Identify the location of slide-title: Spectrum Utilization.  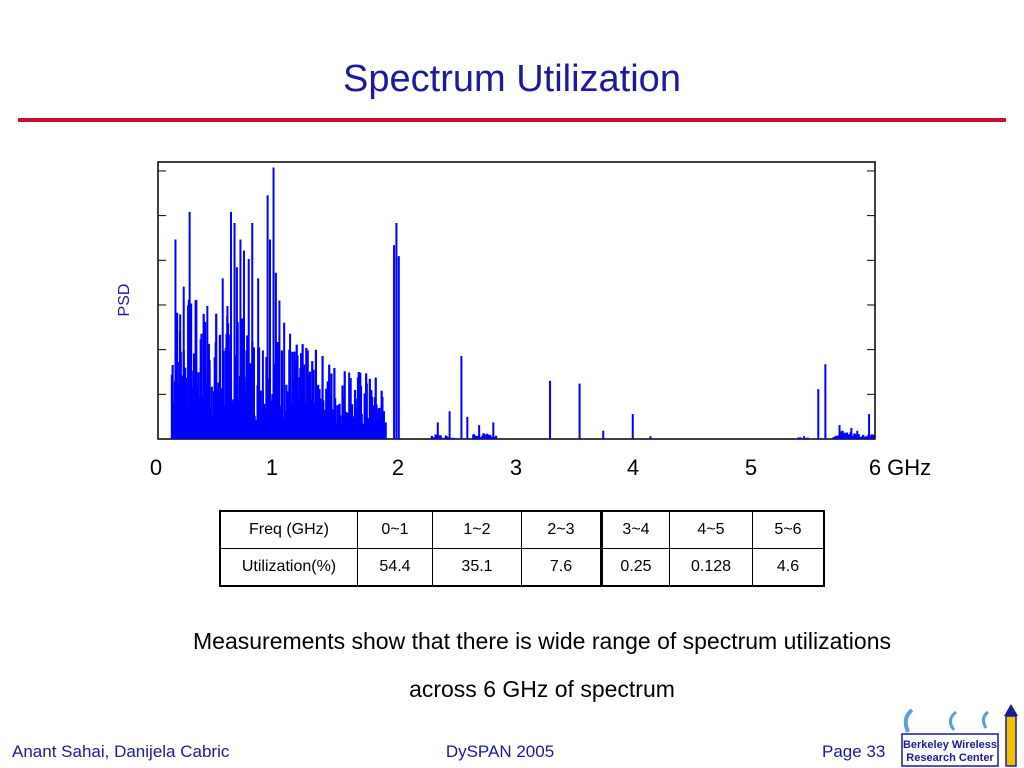
(512, 79).